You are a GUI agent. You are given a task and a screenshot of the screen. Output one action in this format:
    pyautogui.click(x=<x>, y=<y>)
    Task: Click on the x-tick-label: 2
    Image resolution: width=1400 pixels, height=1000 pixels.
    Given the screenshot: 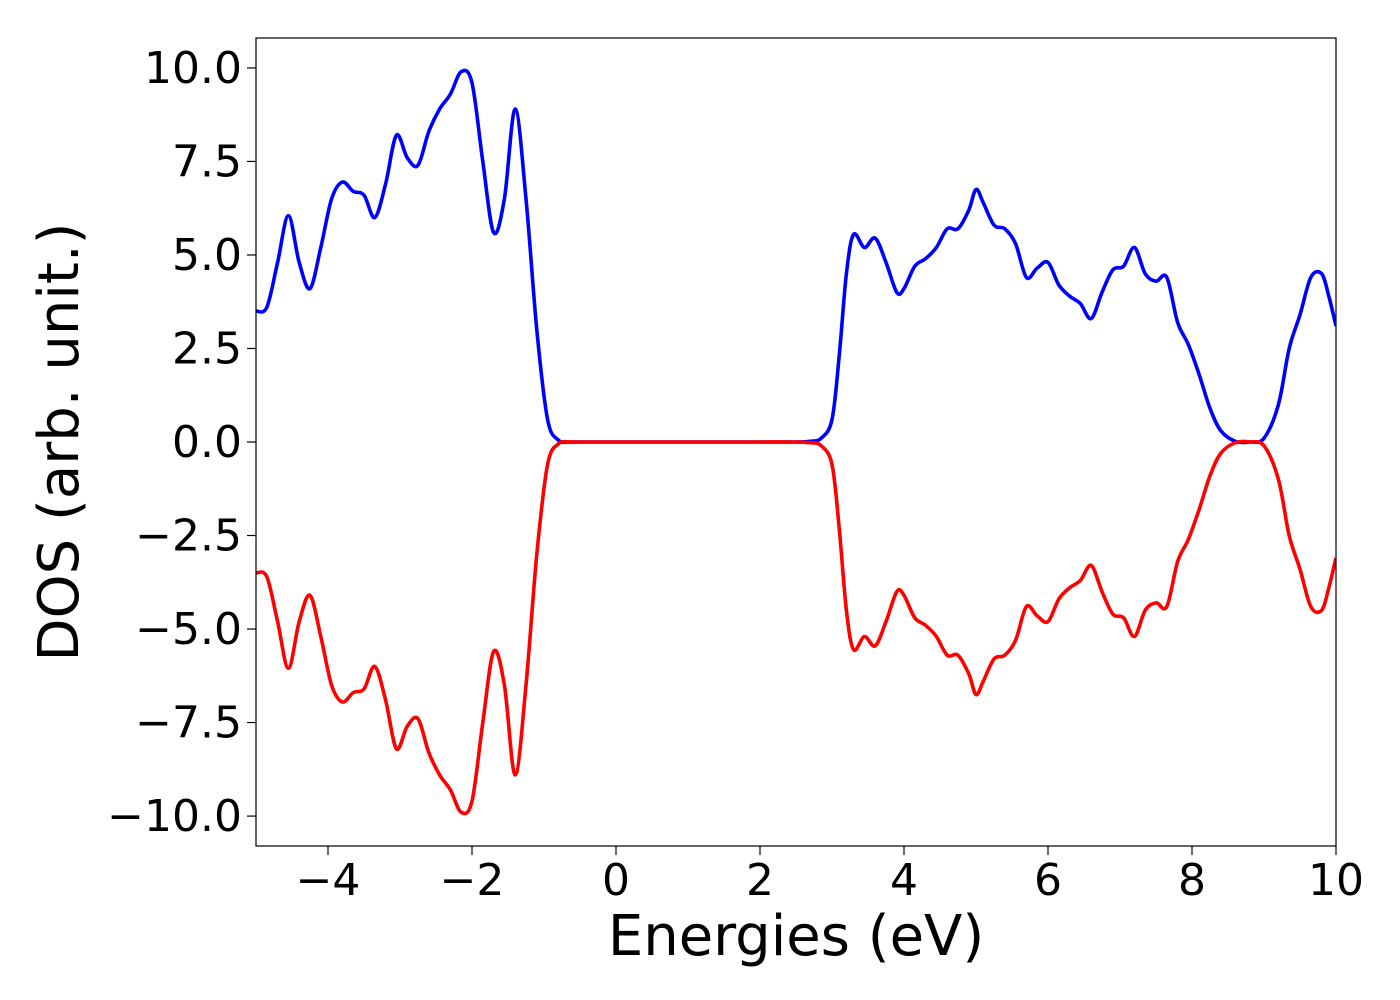 What is the action you would take?
    pyautogui.click(x=760, y=880)
    